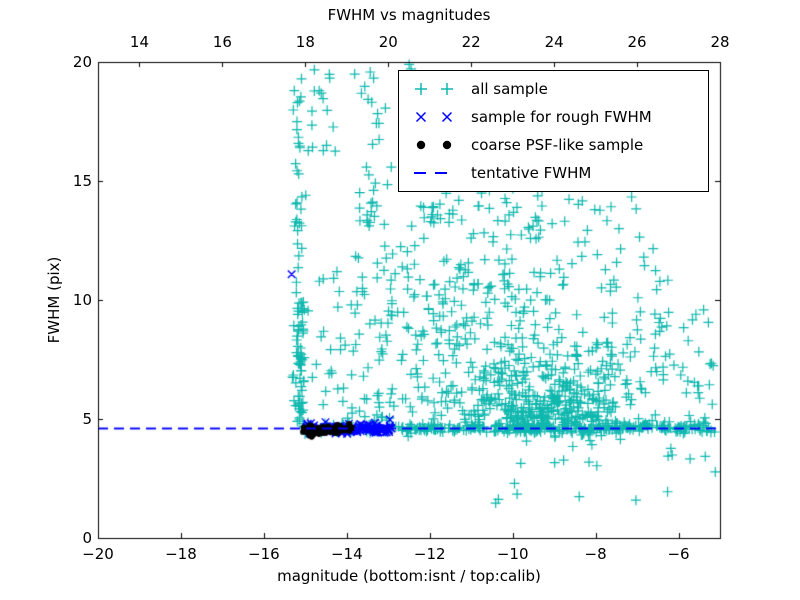 The image size is (800, 600). What do you see at coordinates (181, 554) in the screenshot?
I see `x-tick-label: −18` at bounding box center [181, 554].